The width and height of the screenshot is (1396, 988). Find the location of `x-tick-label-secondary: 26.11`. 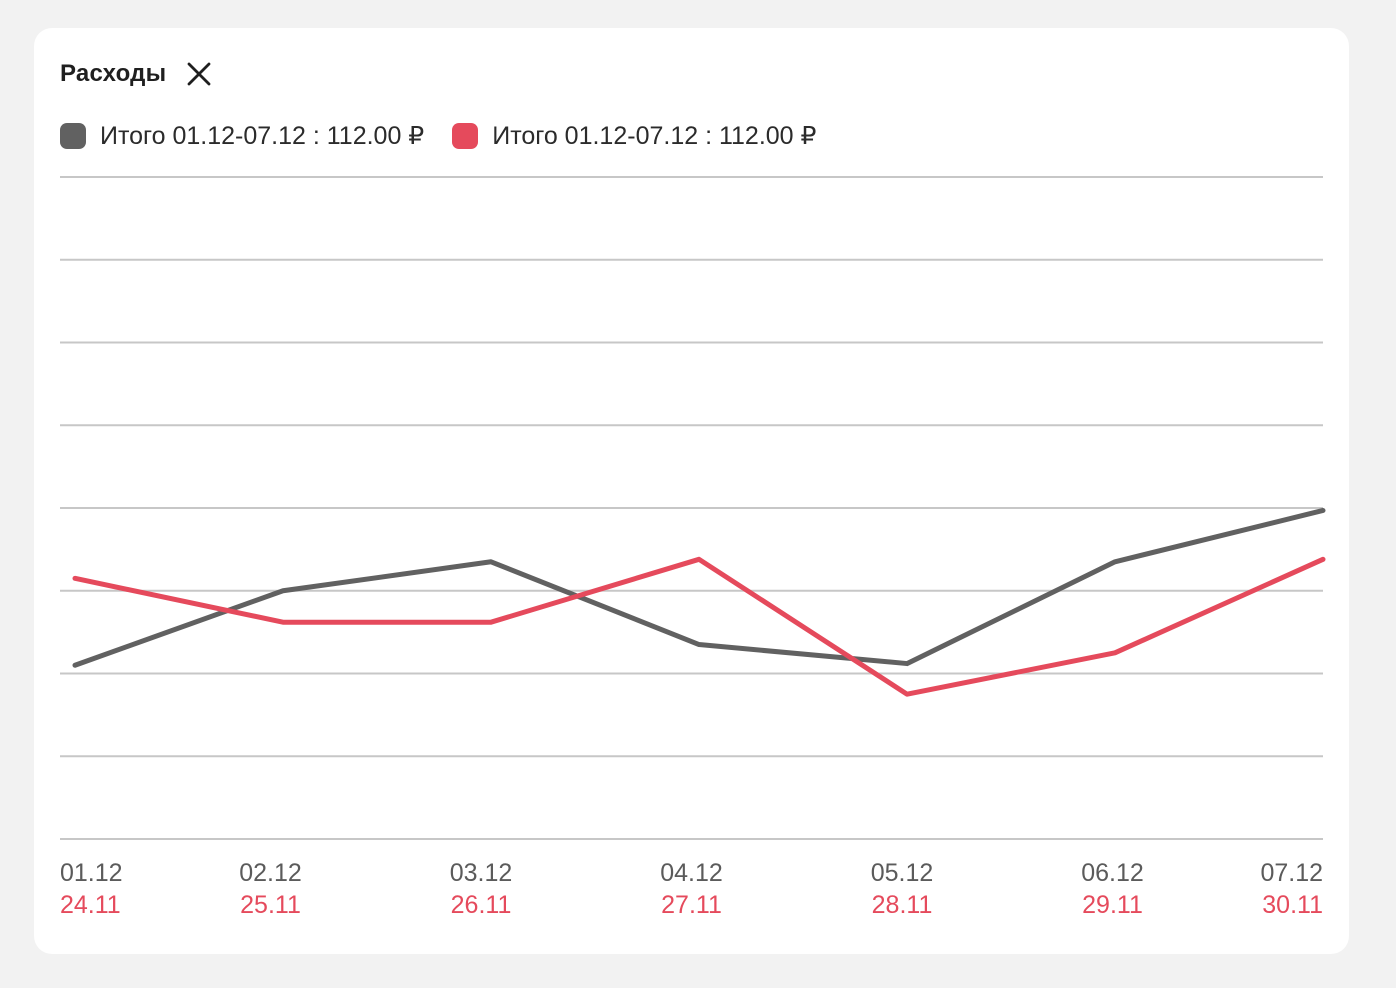

x-tick-label-secondary: 26.11 is located at coordinates (481, 905).